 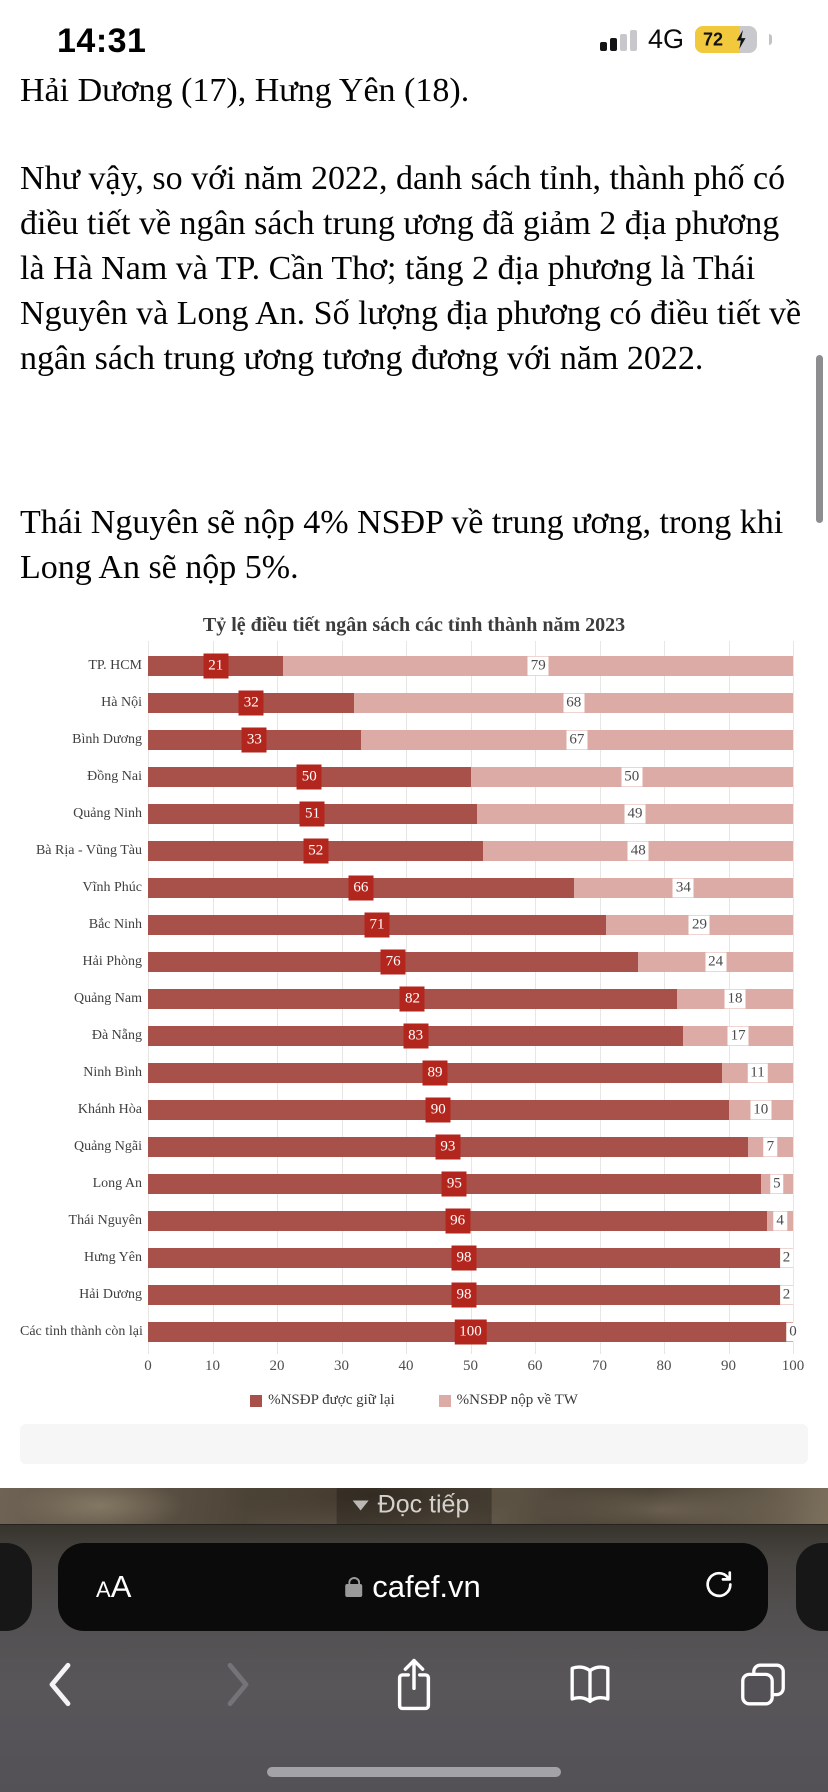 I want to click on scrollbar-thumb, so click(x=819, y=439).